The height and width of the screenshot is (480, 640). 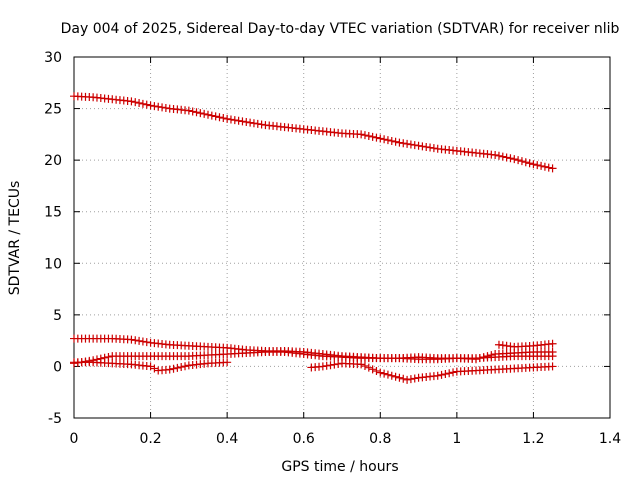 What do you see at coordinates (57, 367) in the screenshot?
I see `y-tick-label: 0` at bounding box center [57, 367].